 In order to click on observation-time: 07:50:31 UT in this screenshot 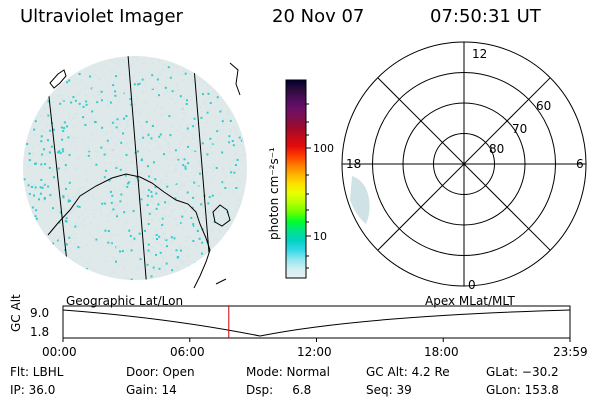, I will do `click(485, 16)`.